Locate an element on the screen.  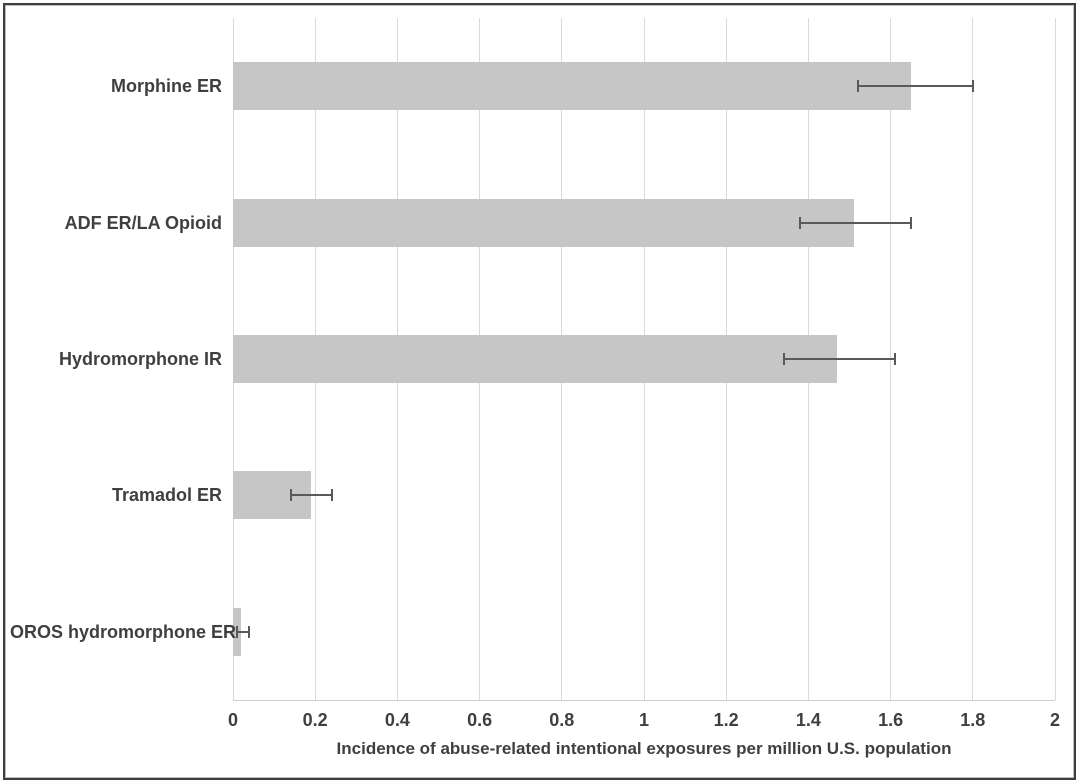
error-bar-morphine-er is located at coordinates (915, 86).